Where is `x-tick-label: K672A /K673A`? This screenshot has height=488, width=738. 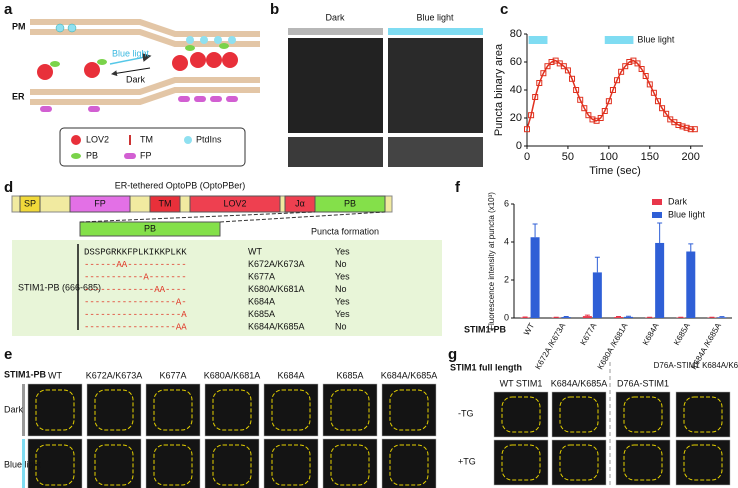
x-tick-label: K672A /K673A is located at coordinates (550, 346).